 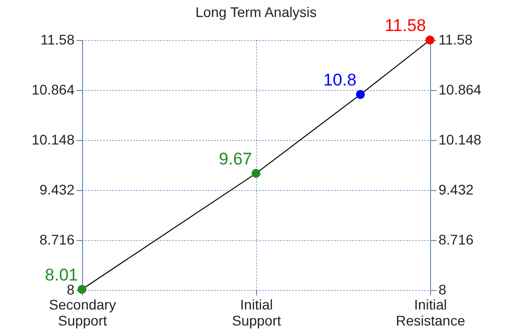 What do you see at coordinates (53, 140) in the screenshot?
I see `y-tick-label: 10.148` at bounding box center [53, 140].